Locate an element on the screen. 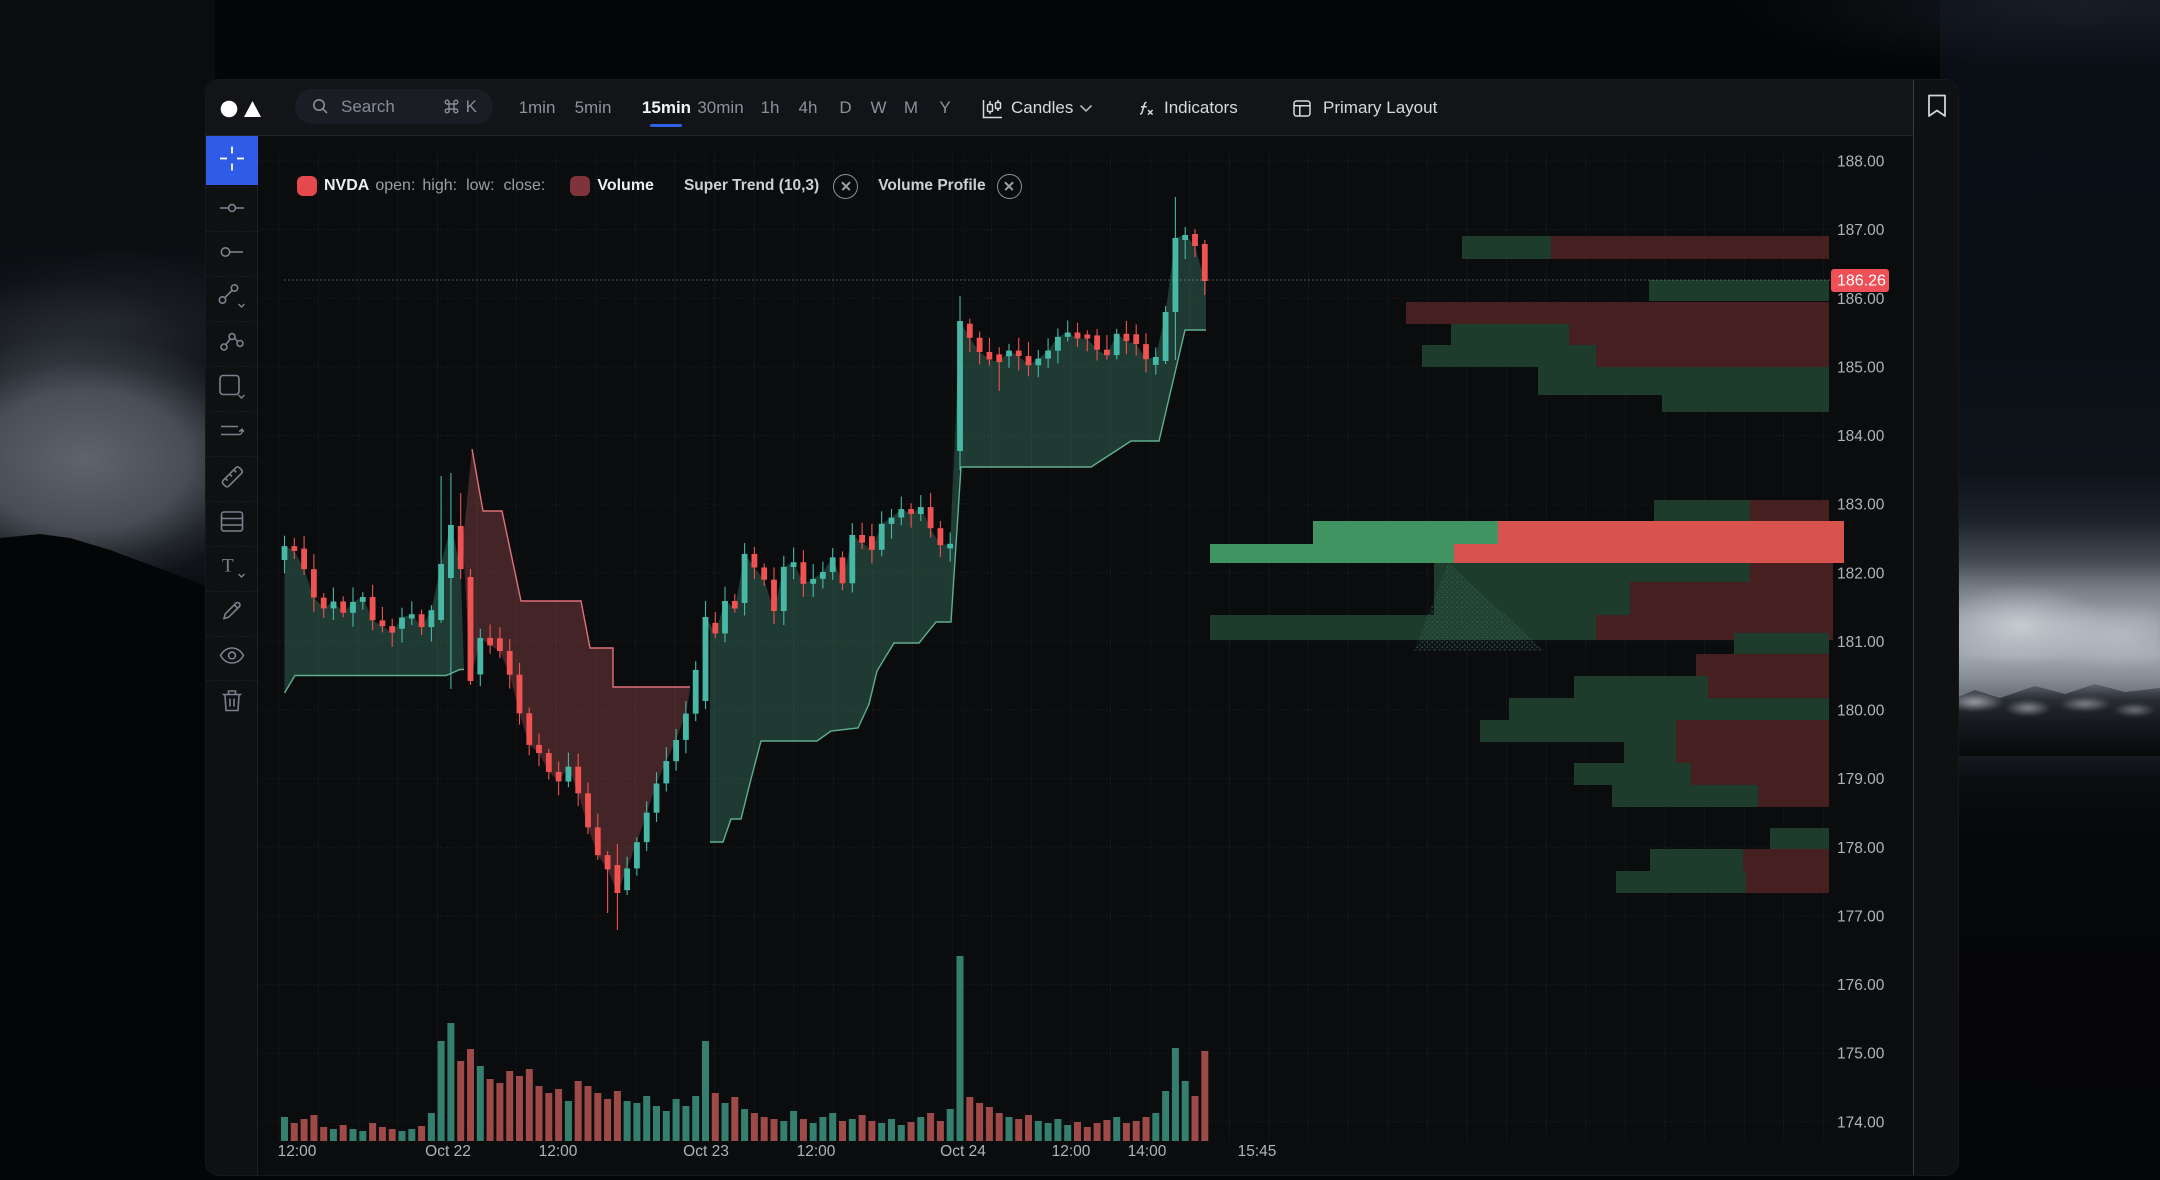 The image size is (2160, 1180). svg-text: 182.00 is located at coordinates (1861, 573).